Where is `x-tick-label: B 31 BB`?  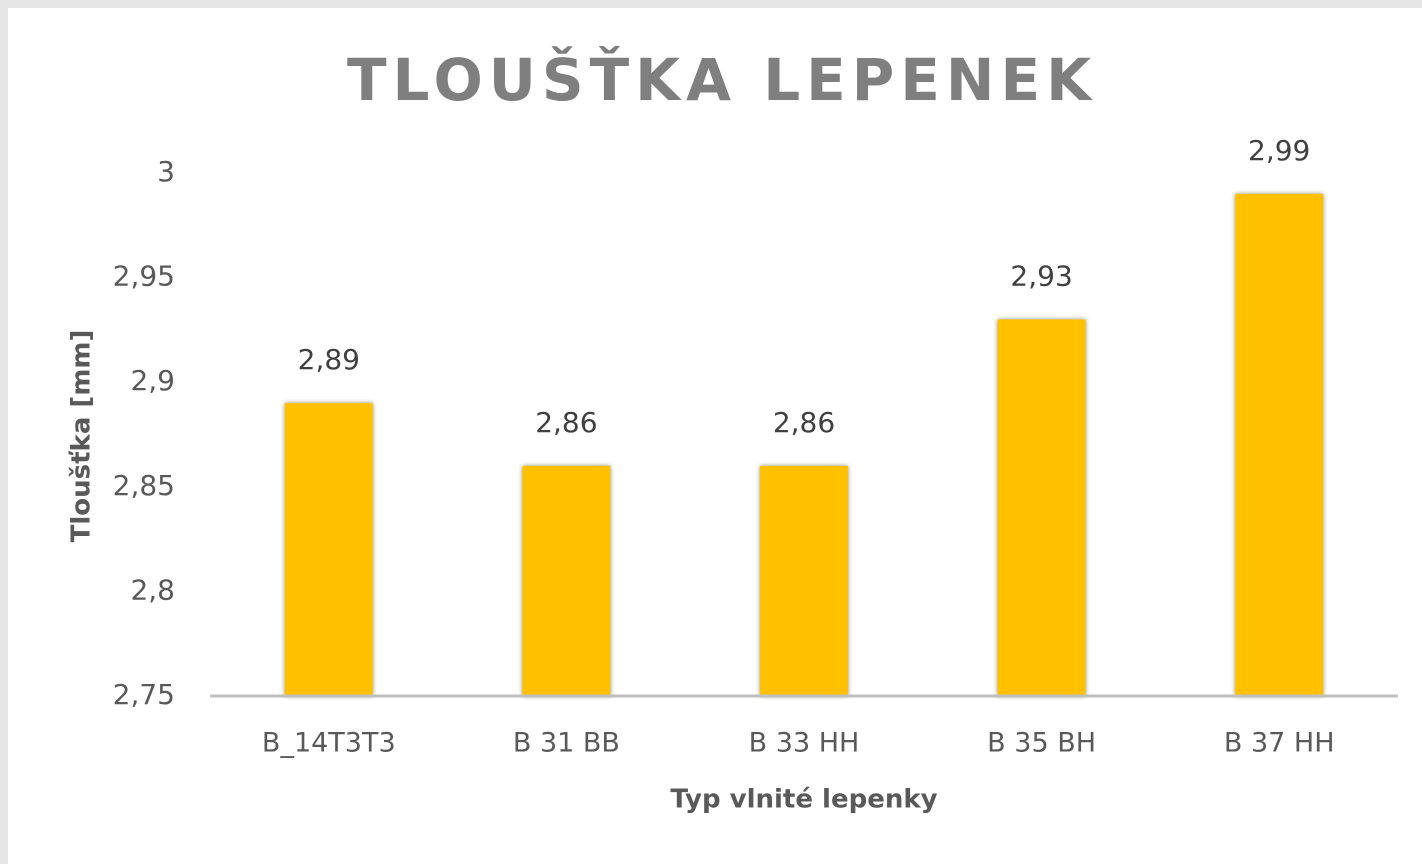
x-tick-label: B 31 BB is located at coordinates (566, 743).